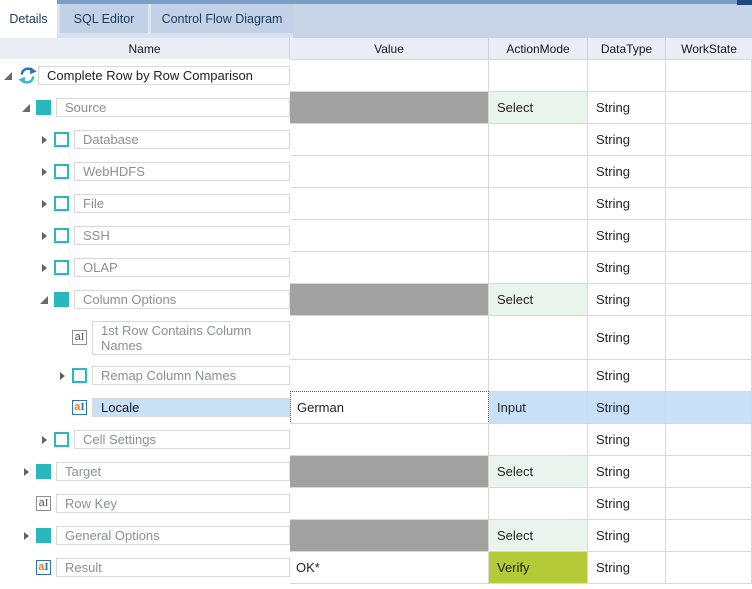  What do you see at coordinates (191, 407) in the screenshot?
I see `name-cell: Locale` at bounding box center [191, 407].